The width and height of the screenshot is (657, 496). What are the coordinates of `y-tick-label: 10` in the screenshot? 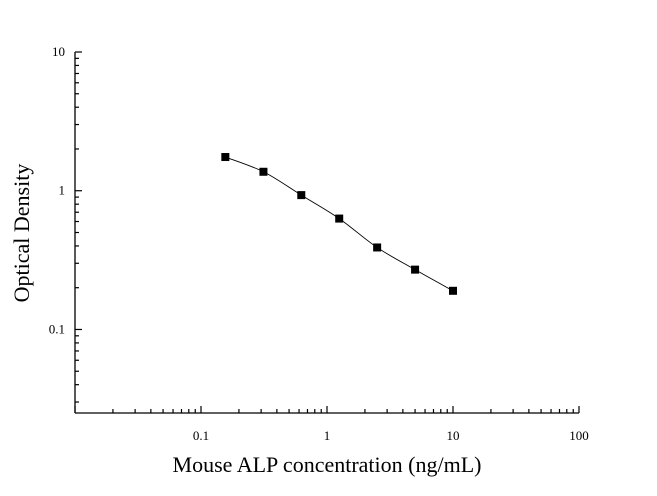 It's located at (58, 51).